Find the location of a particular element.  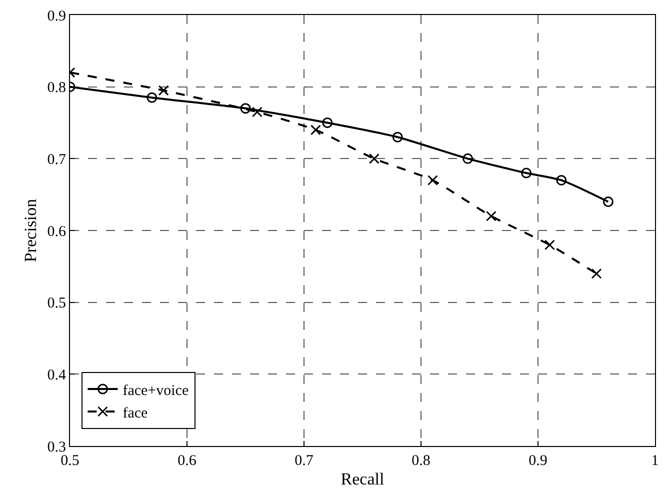

x-axis-title: Recall is located at coordinates (362, 478).